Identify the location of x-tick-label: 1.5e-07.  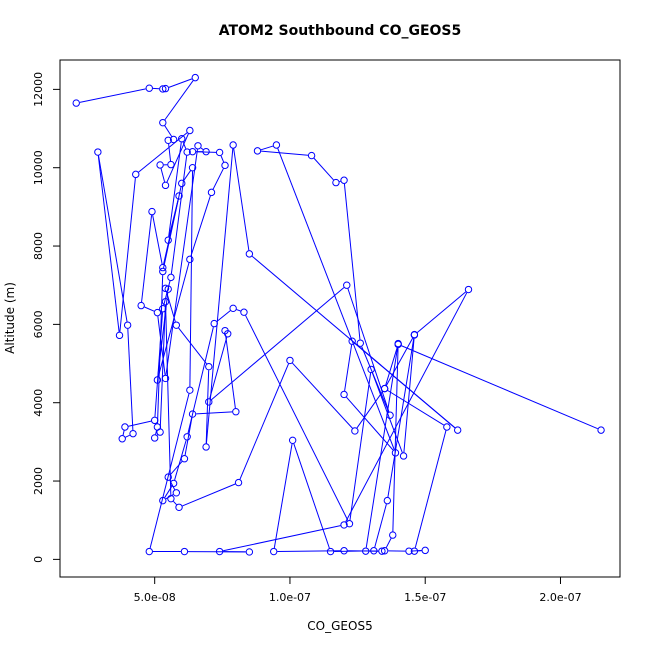
(425, 597).